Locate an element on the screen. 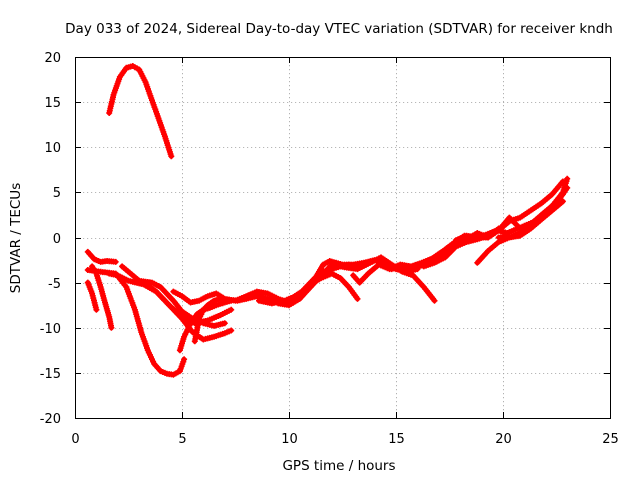  x-axis-label: GPS time / hours is located at coordinates (338, 466).